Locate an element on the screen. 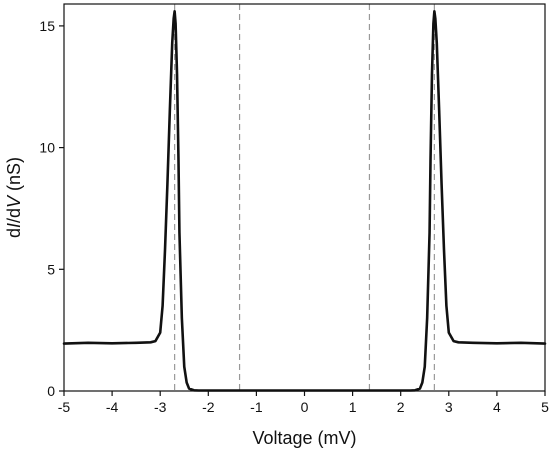 This screenshot has width=550, height=451. x-tick-label: -3 is located at coordinates (160, 407).